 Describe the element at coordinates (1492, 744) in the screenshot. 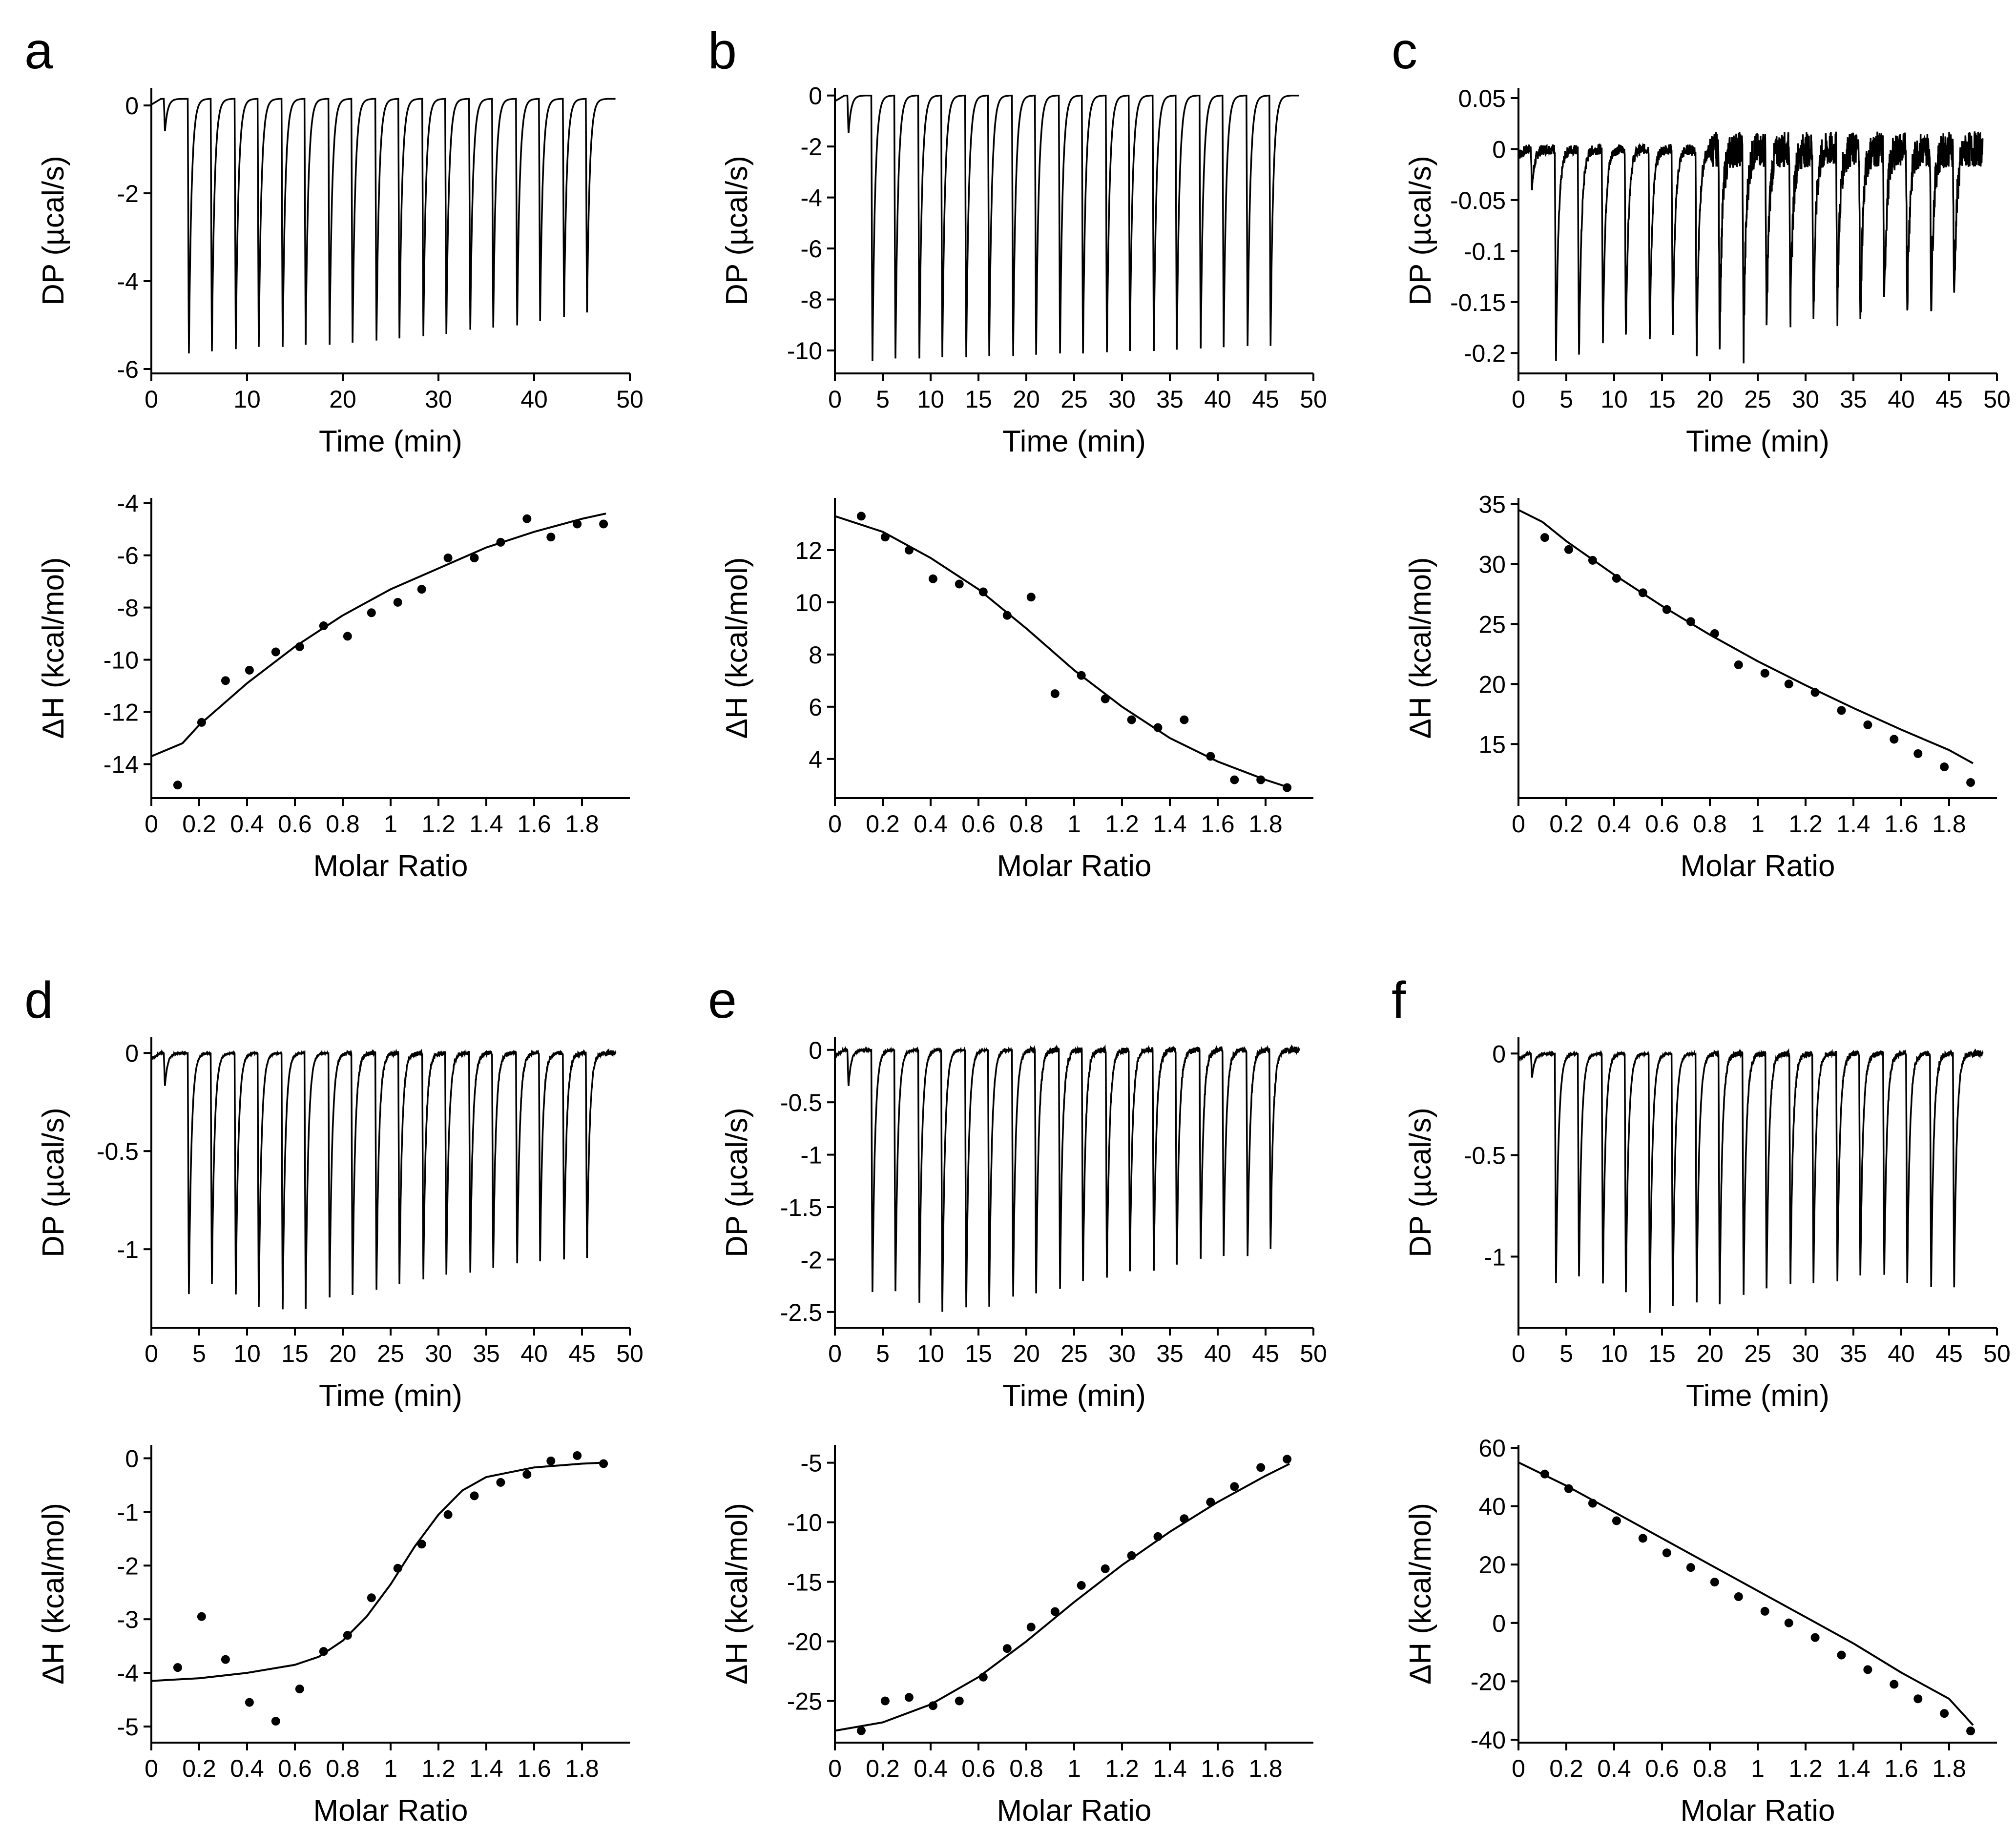

I see `y-tick-label: 15` at that location.